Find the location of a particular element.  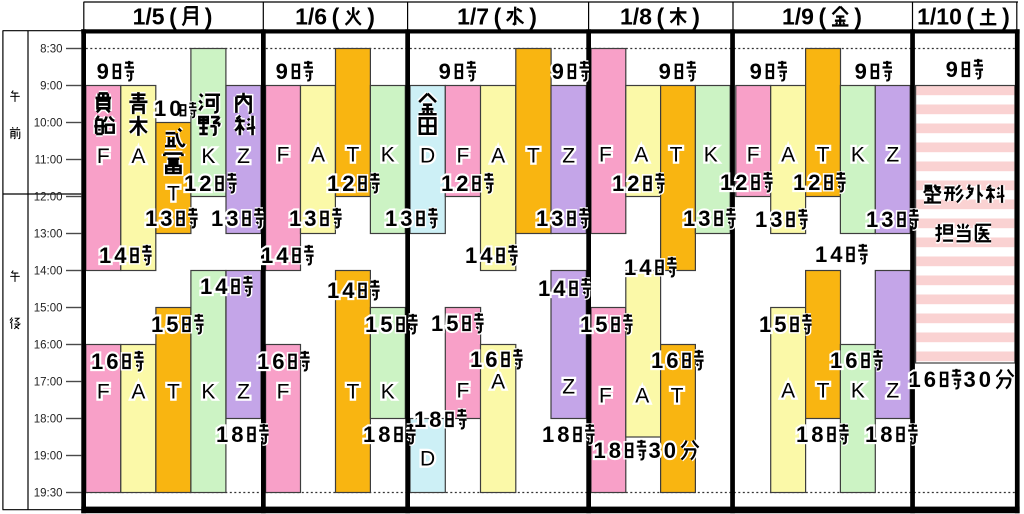

svg-text: 10:00 is located at coordinates (48, 124).